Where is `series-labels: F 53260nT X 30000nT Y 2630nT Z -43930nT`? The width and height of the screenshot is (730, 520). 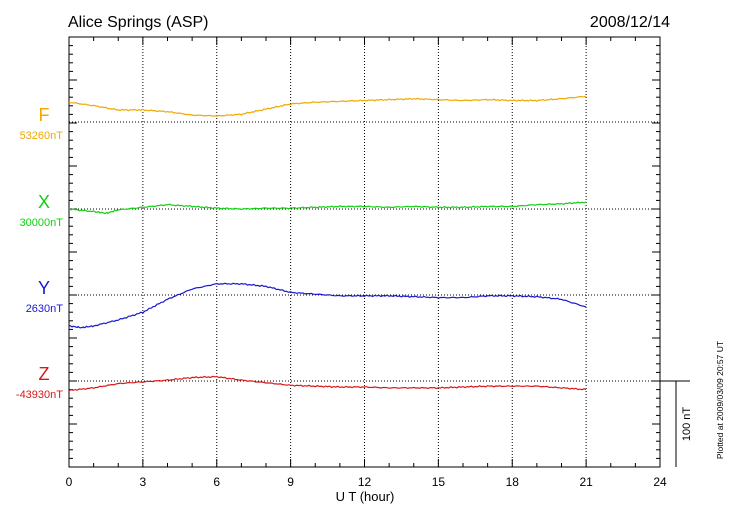
series-labels: F 53260nT X 30000nT Y 2630nT Z -43930nT is located at coordinates (39, 253).